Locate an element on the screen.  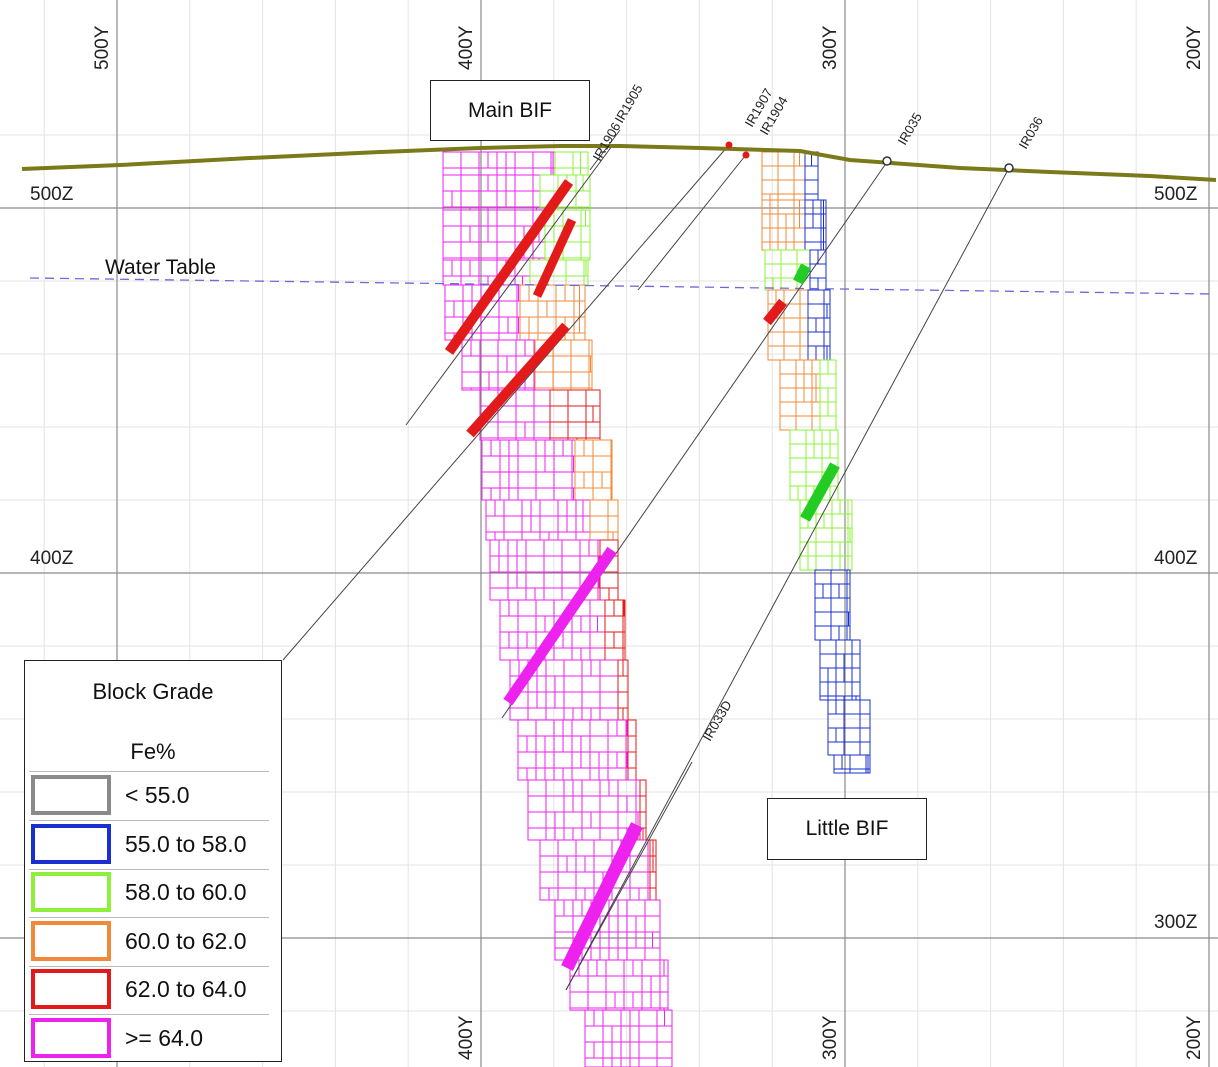
legend-item: 55.0 to 58.0 is located at coordinates (151, 845).